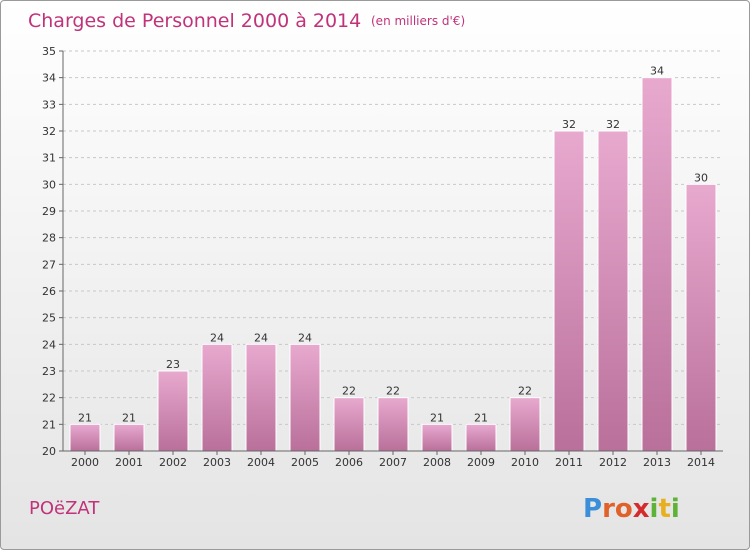 The height and width of the screenshot is (550, 750). Describe the element at coordinates (49, 398) in the screenshot. I see `y-tick-label: 22` at that location.